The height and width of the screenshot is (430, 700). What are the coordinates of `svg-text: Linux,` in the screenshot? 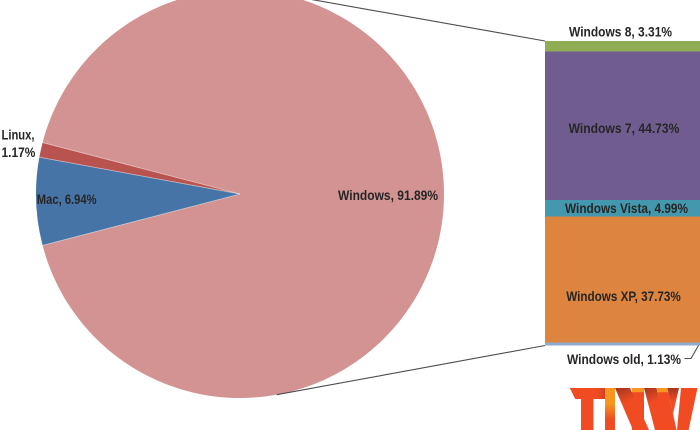 It's located at (18, 135).